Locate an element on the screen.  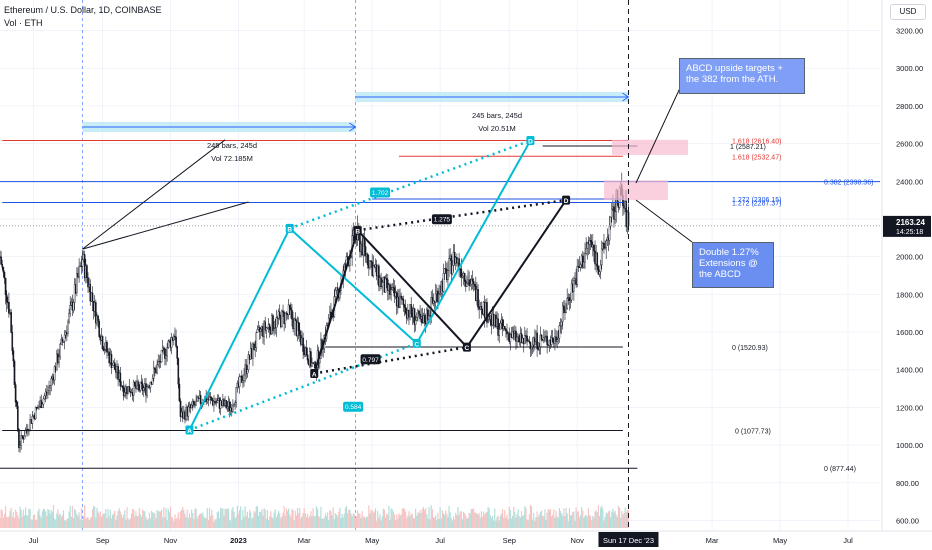
time-tick-label: Nov is located at coordinates (171, 540).